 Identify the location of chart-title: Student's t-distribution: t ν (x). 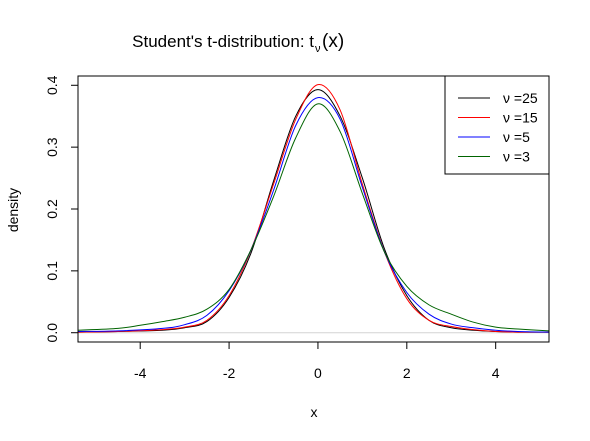
(238, 43).